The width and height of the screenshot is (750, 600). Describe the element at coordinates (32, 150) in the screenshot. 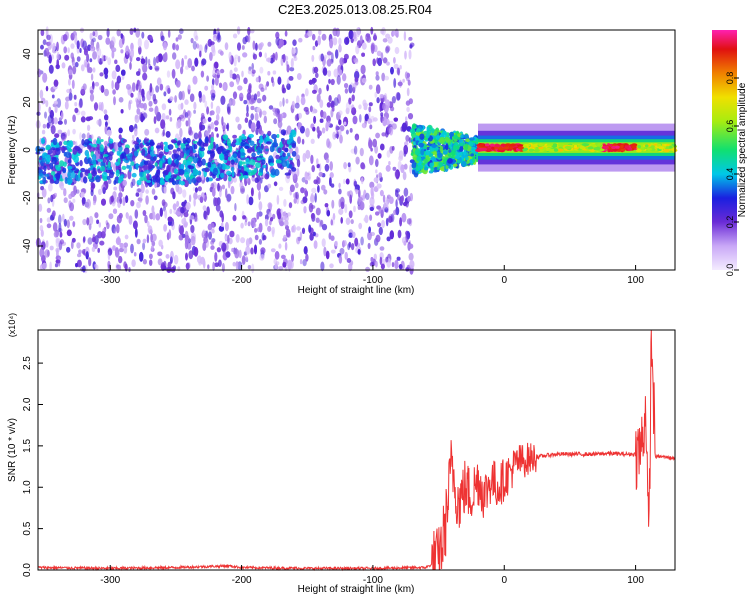

I see `spectrogram-y-ticks: -40 -20 0 20 40` at that location.